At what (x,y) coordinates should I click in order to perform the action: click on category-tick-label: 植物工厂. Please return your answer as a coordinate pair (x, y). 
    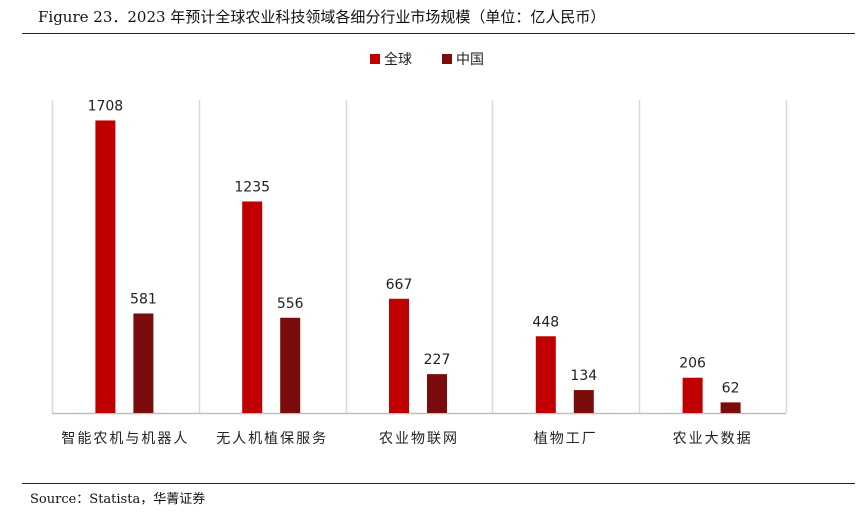
    Looking at the image, I should click on (566, 439).